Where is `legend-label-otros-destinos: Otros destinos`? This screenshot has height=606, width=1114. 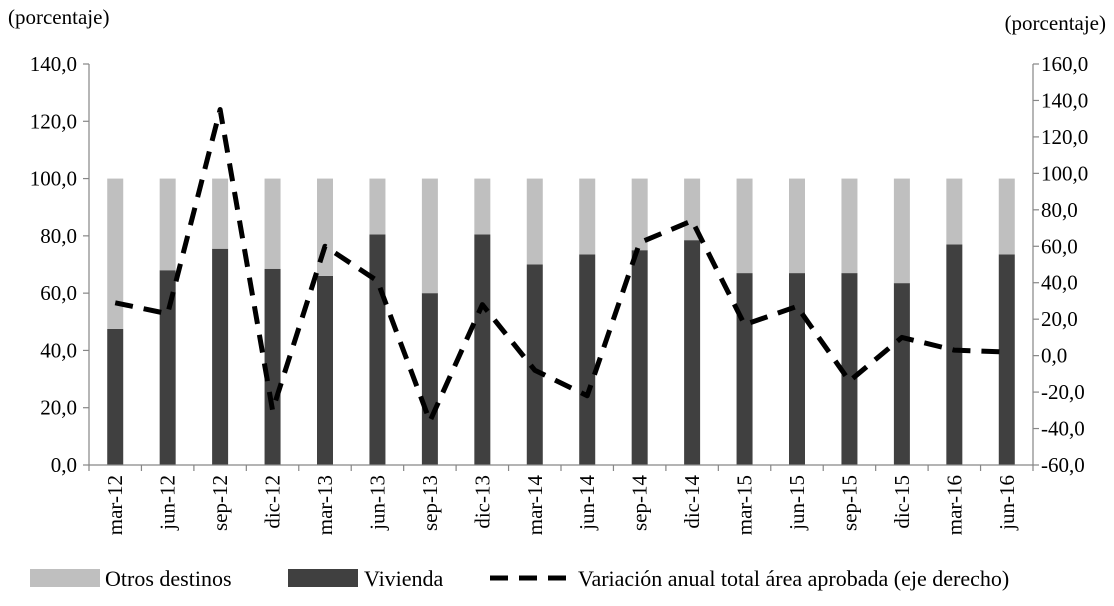 legend-label-otros-destinos: Otros destinos is located at coordinates (168, 578).